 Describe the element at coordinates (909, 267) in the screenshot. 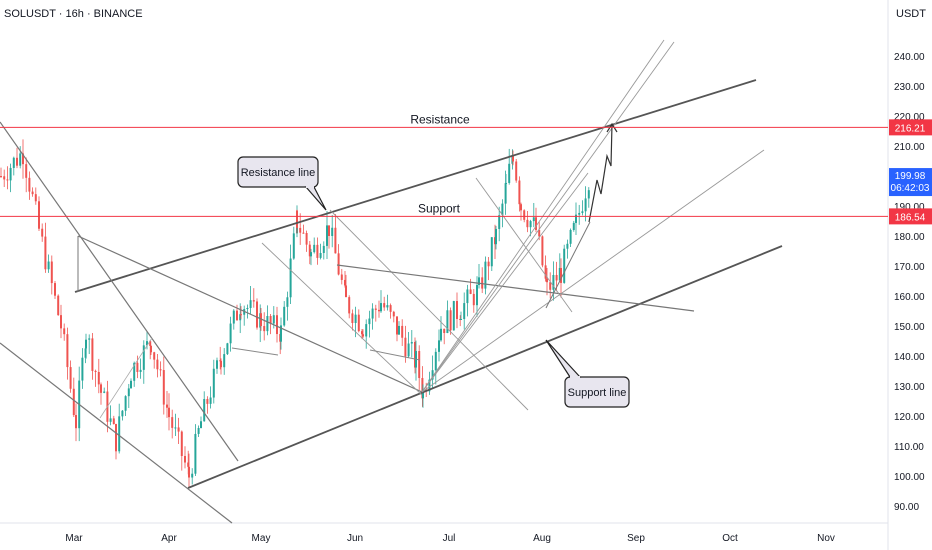

I see `y-tick-label: 170.00` at that location.